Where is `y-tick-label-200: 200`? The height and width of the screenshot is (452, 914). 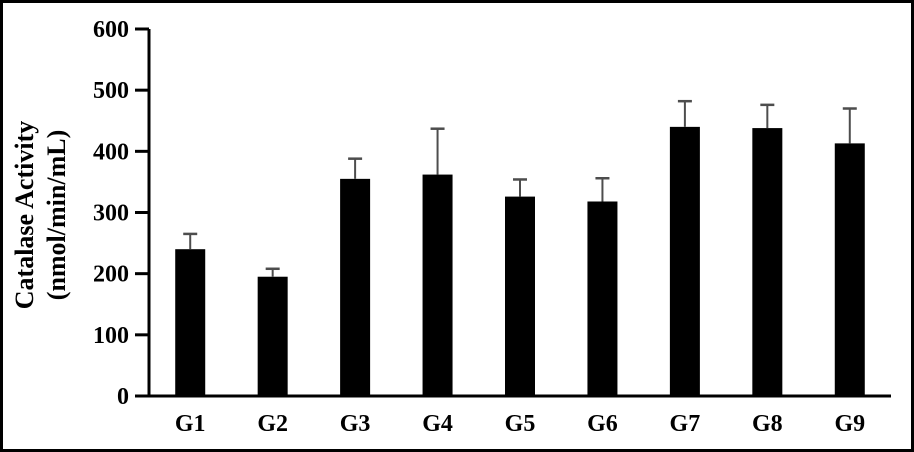
y-tick-label-200: 200 is located at coordinates (111, 275).